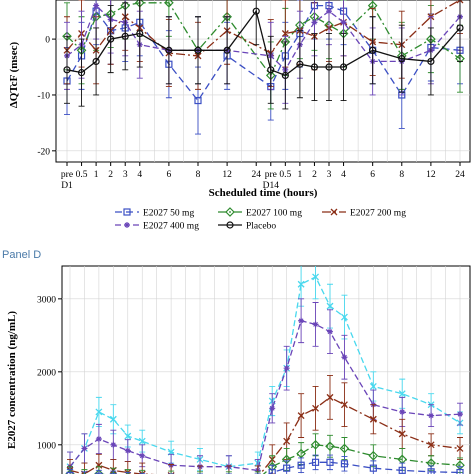 This screenshot has width=474, height=474. I want to click on panel-label: Panel D, so click(21, 255).